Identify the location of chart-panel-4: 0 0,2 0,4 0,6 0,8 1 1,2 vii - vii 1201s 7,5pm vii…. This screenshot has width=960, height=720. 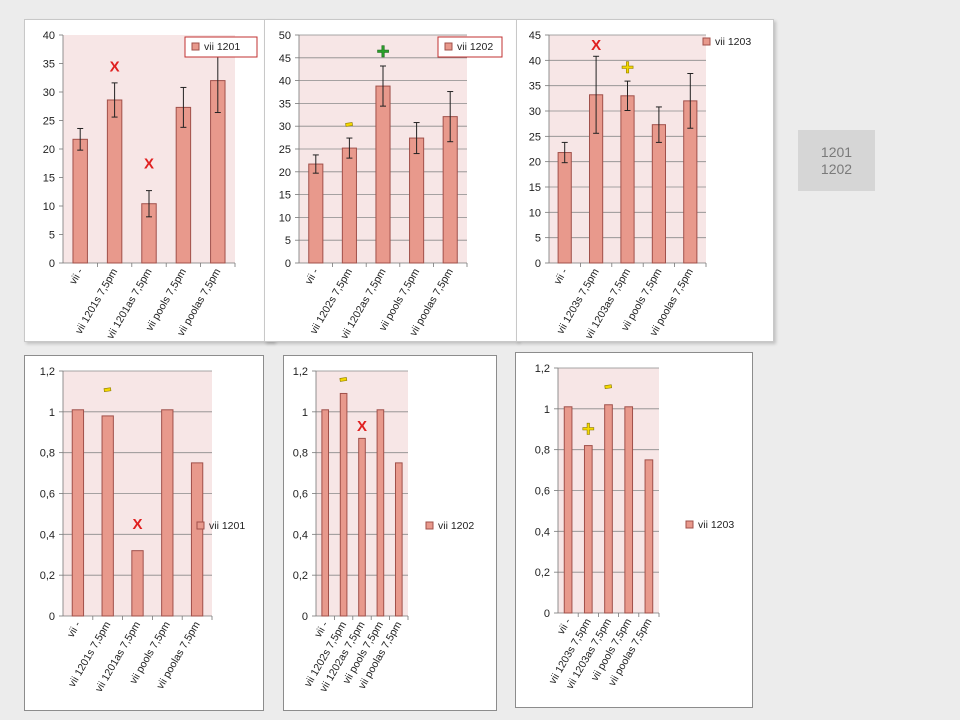
(144, 533).